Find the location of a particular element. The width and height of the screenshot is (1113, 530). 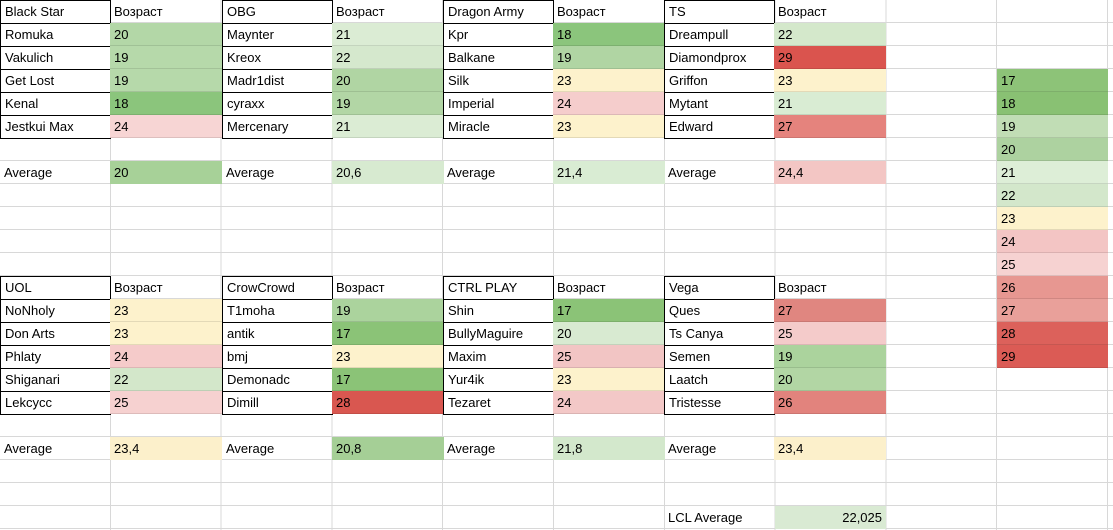

lcl-average-value-cell: 22,025 is located at coordinates (830, 517).